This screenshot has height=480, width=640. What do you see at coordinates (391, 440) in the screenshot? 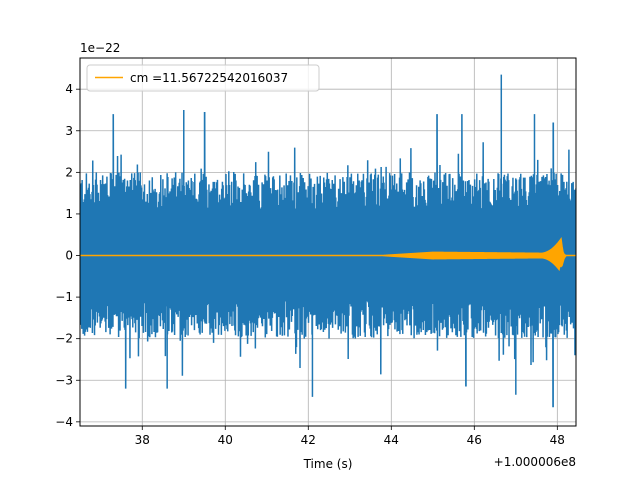
I see `x-tick-label: 44` at bounding box center [391, 440].